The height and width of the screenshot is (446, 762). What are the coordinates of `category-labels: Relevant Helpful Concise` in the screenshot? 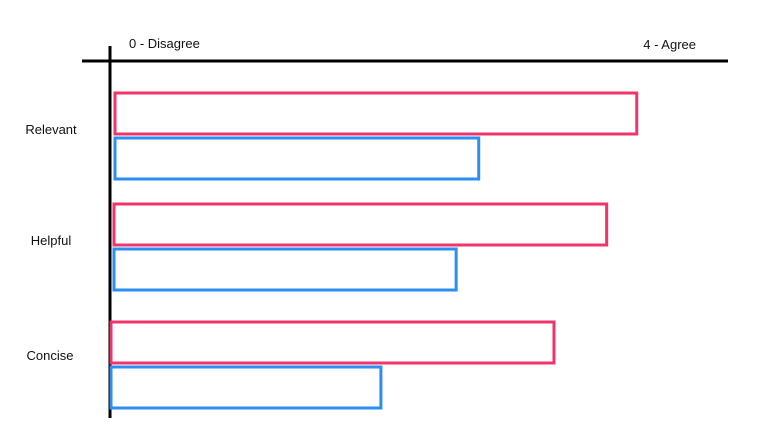 It's located at (51, 242).